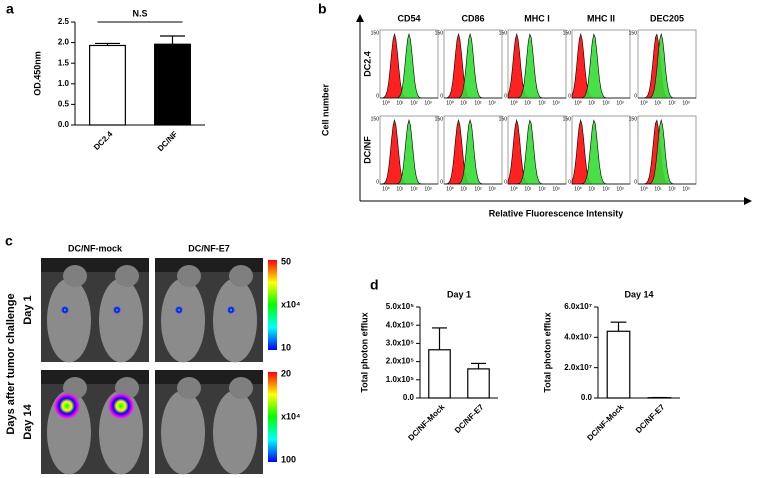 The height and width of the screenshot is (478, 763). Describe the element at coordinates (400, 379) in the screenshot. I see `y-tick-label: 1.0x10⁵` at that location.